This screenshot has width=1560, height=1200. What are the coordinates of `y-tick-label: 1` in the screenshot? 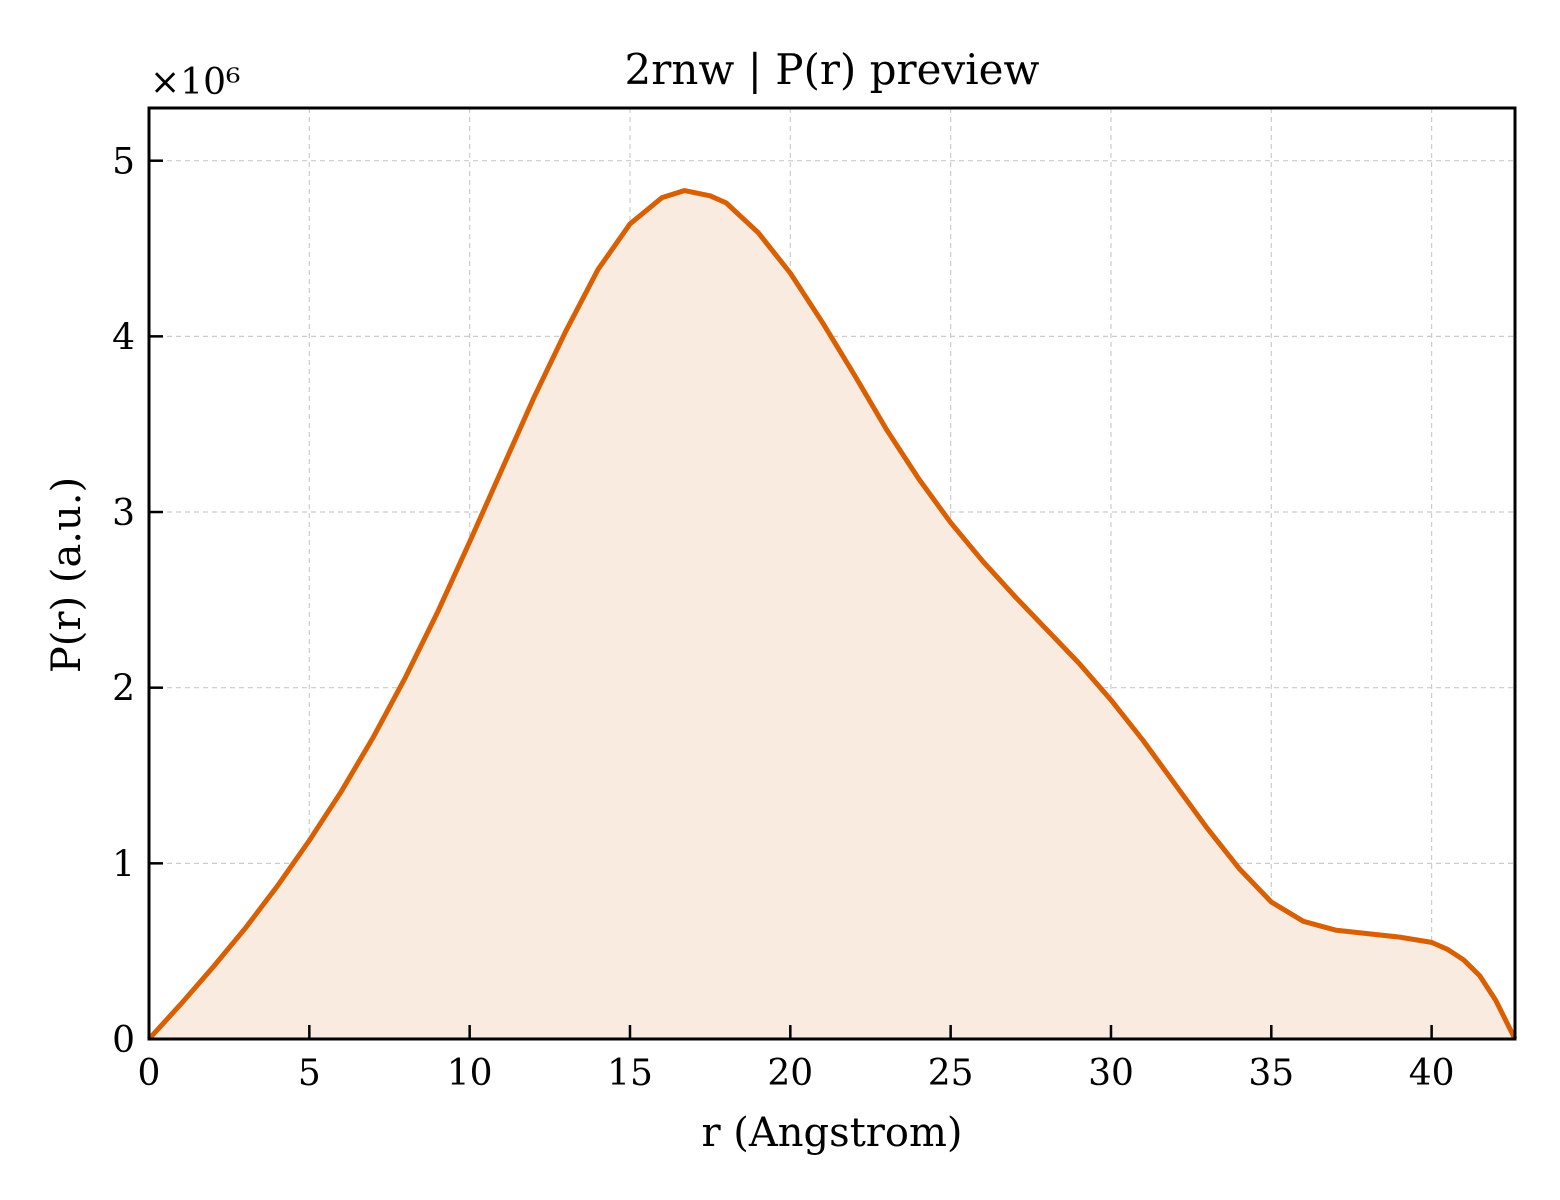 It's located at (123, 864).